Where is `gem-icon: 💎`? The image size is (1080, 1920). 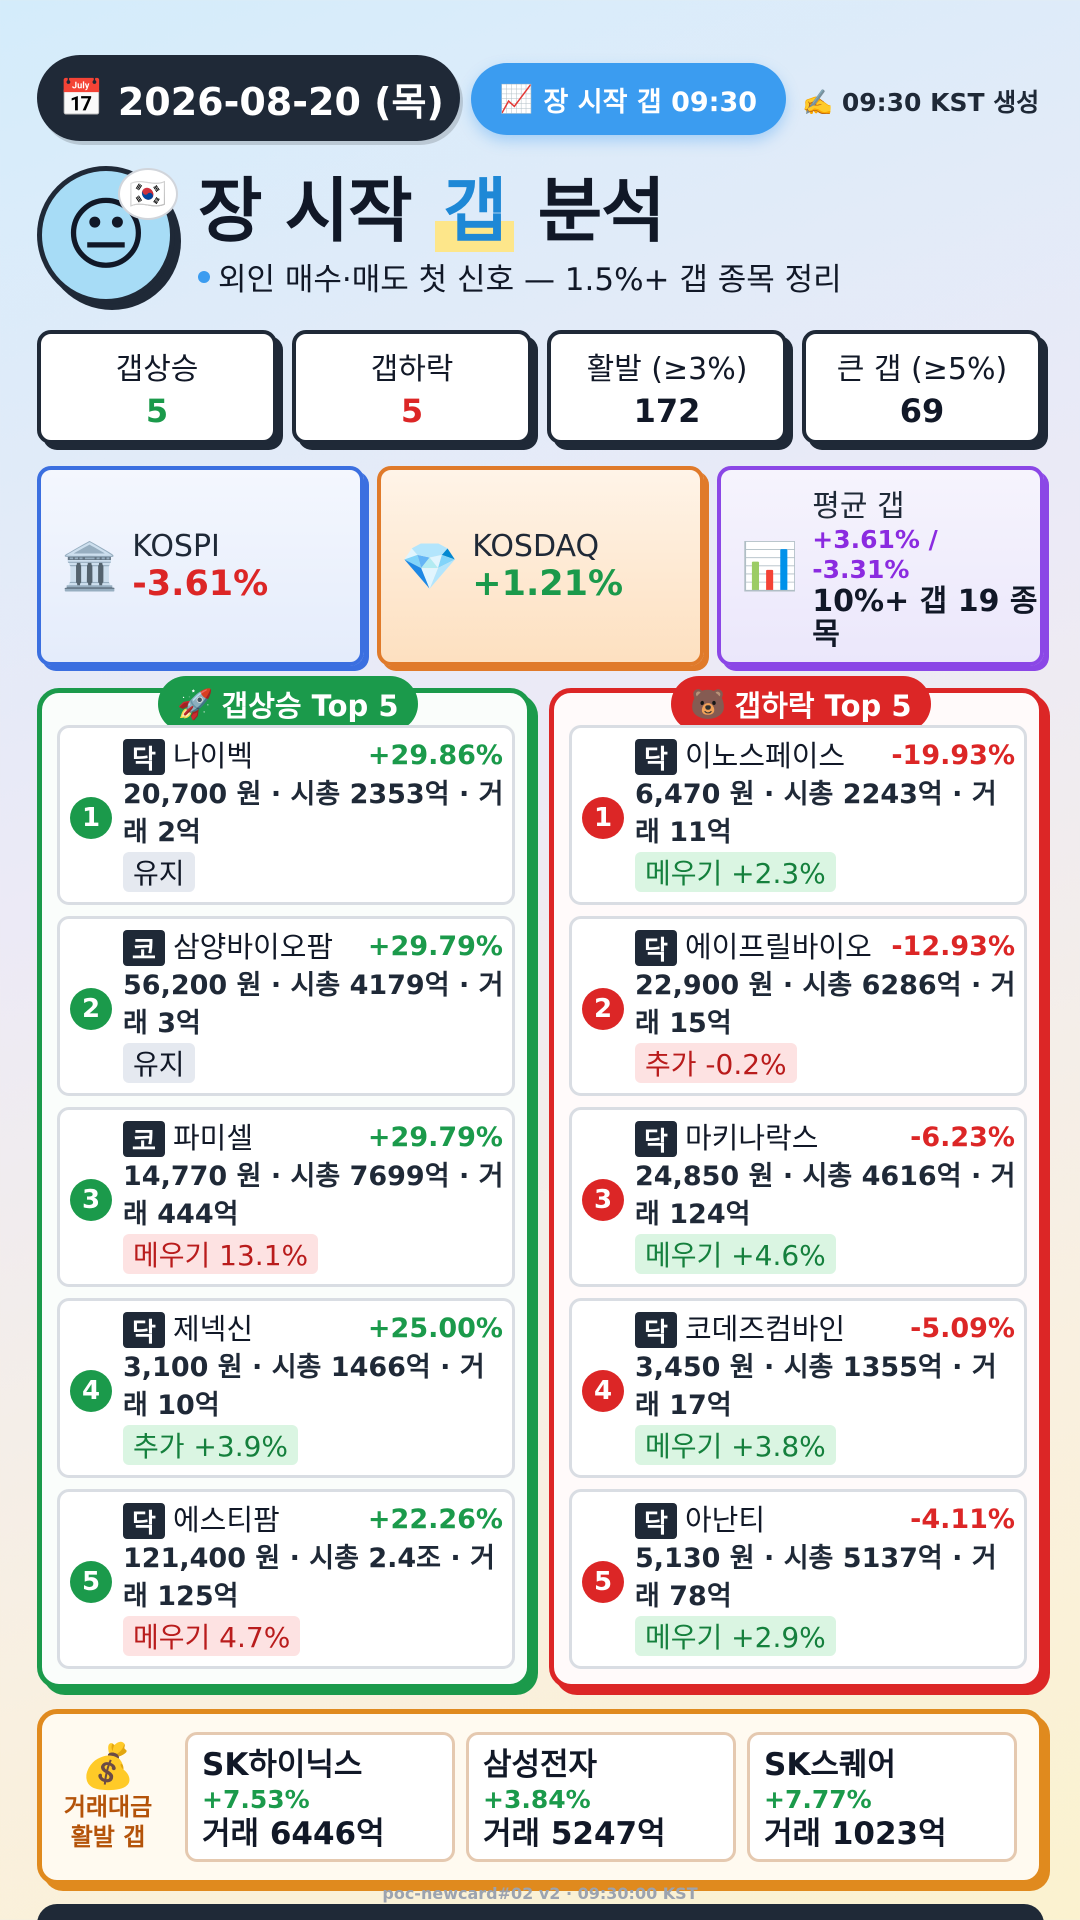 gem-icon: 💎 is located at coordinates (430, 565).